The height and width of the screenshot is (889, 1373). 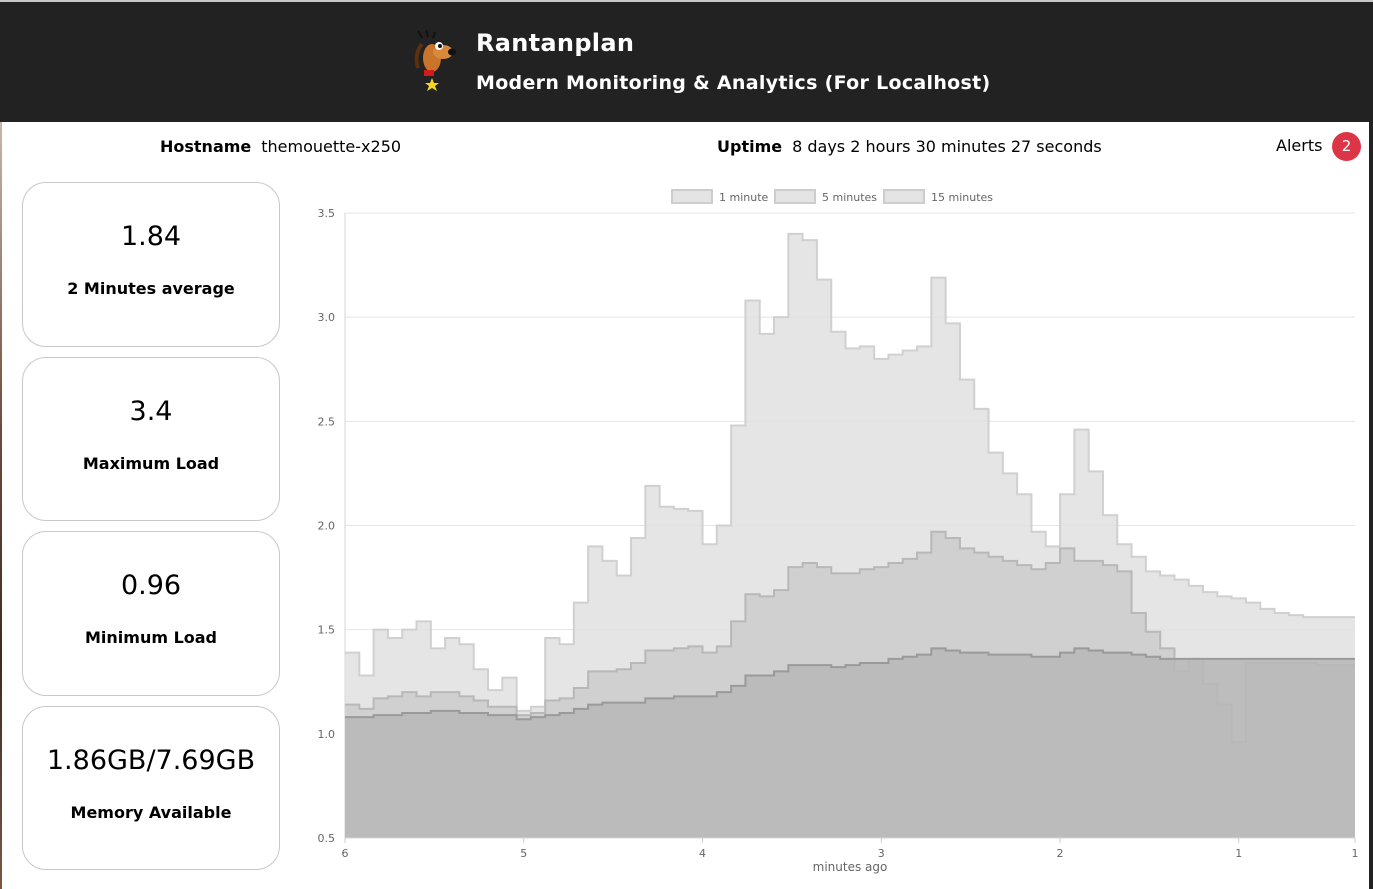 I want to click on x-tick-label: 6, so click(x=345, y=853).